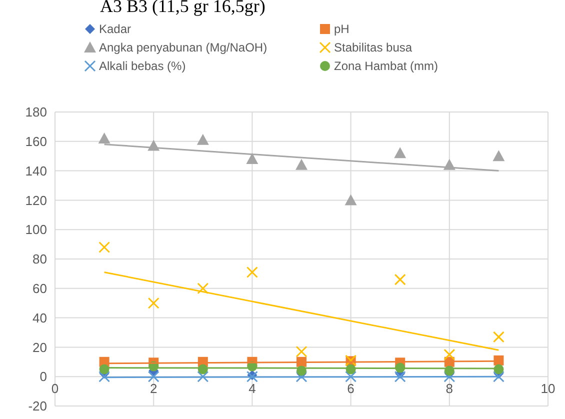 The image size is (565, 419). I want to click on legend-label: Kadar, so click(115, 29).